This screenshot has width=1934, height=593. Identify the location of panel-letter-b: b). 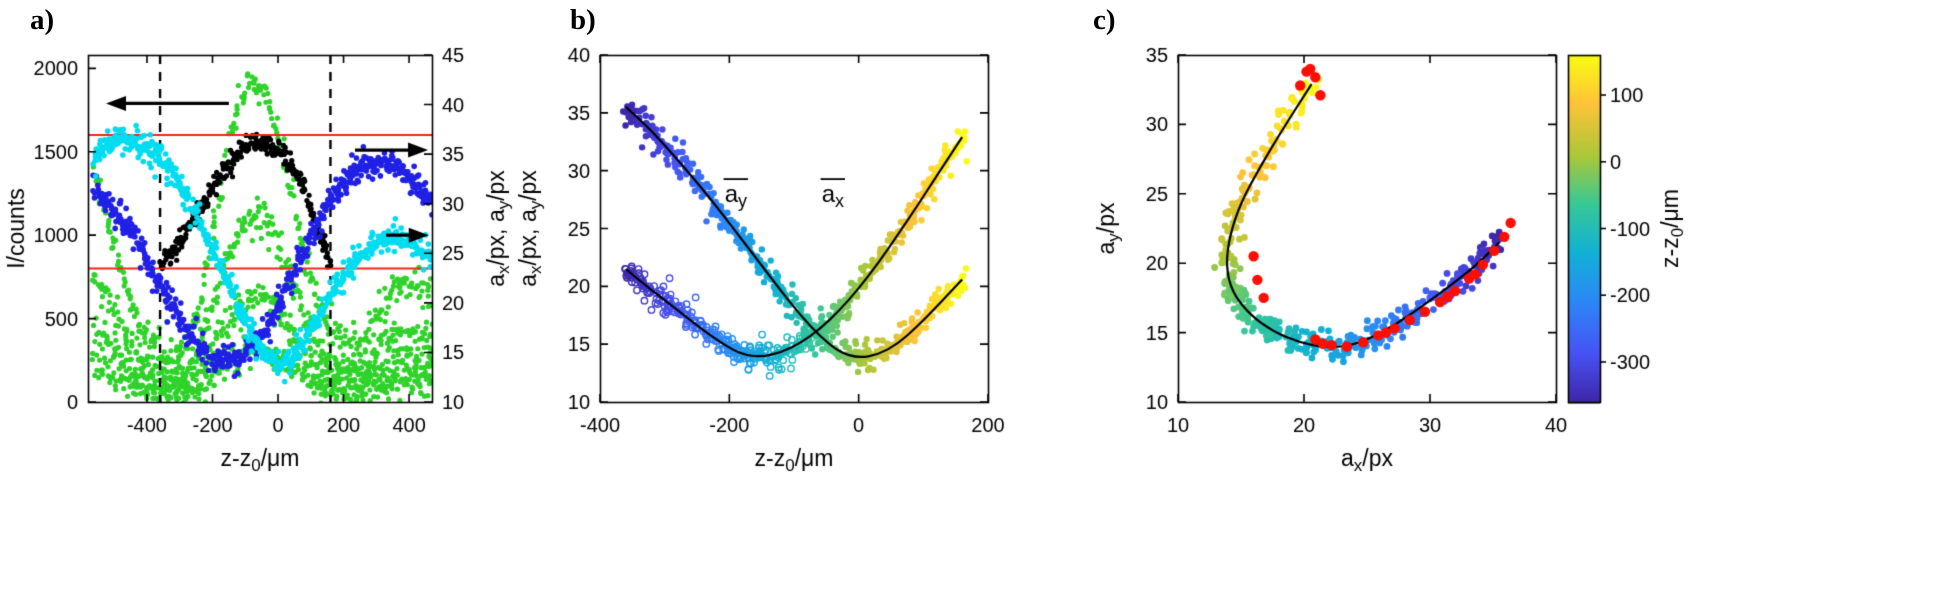
(583, 20).